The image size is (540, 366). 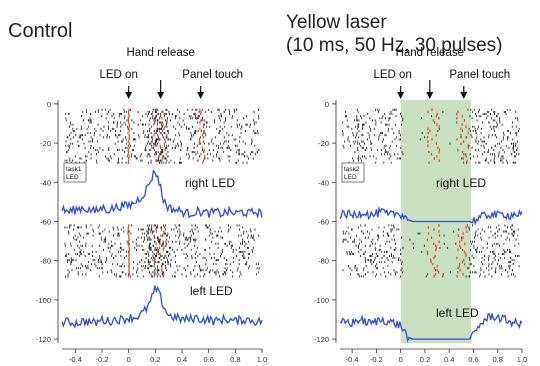 I want to click on control-title: Control, so click(x=40, y=31).